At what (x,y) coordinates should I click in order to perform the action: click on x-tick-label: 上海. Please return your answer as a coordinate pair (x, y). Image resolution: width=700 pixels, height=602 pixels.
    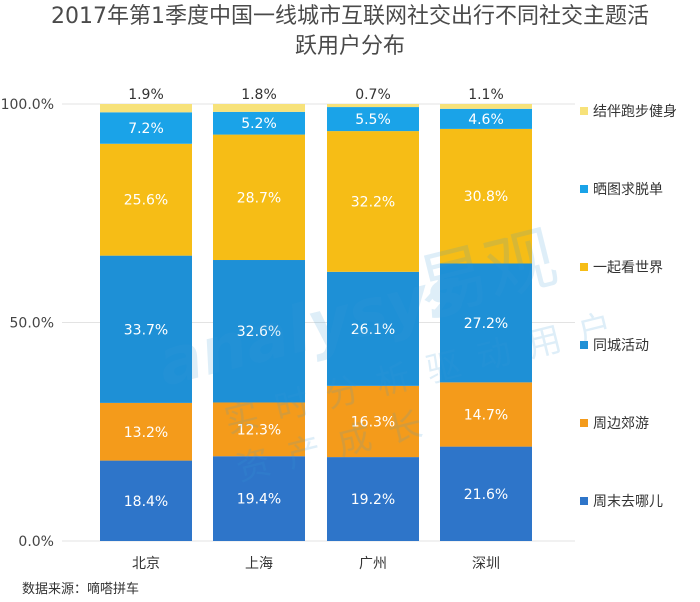
    Looking at the image, I should click on (259, 564).